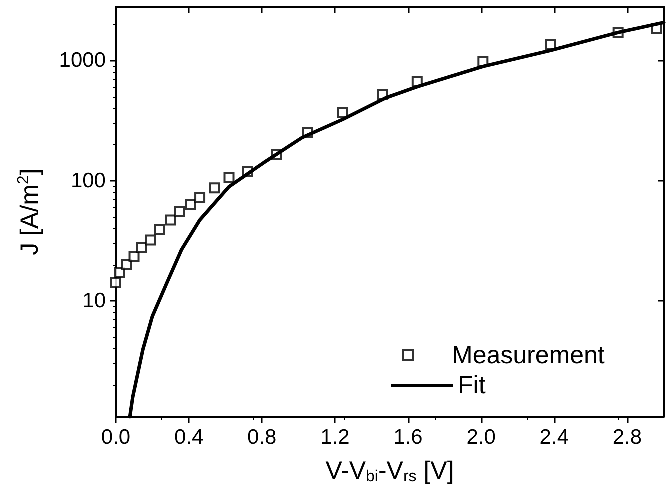 Image resolution: width=668 pixels, height=503 pixels. I want to click on x-tick-label: 1.2, so click(335, 437).